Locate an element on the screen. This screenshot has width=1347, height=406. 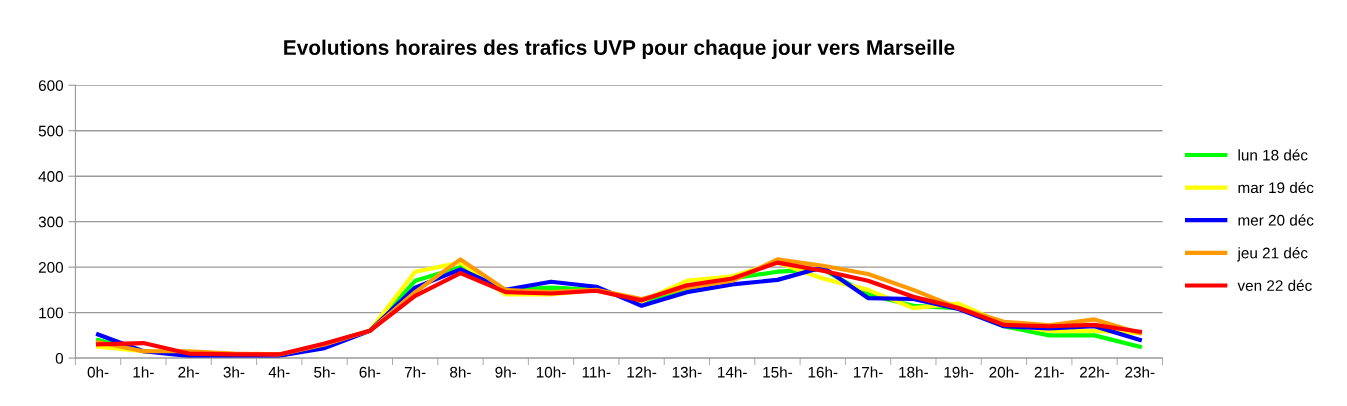
y-tick-label: 200 is located at coordinates (51, 267).